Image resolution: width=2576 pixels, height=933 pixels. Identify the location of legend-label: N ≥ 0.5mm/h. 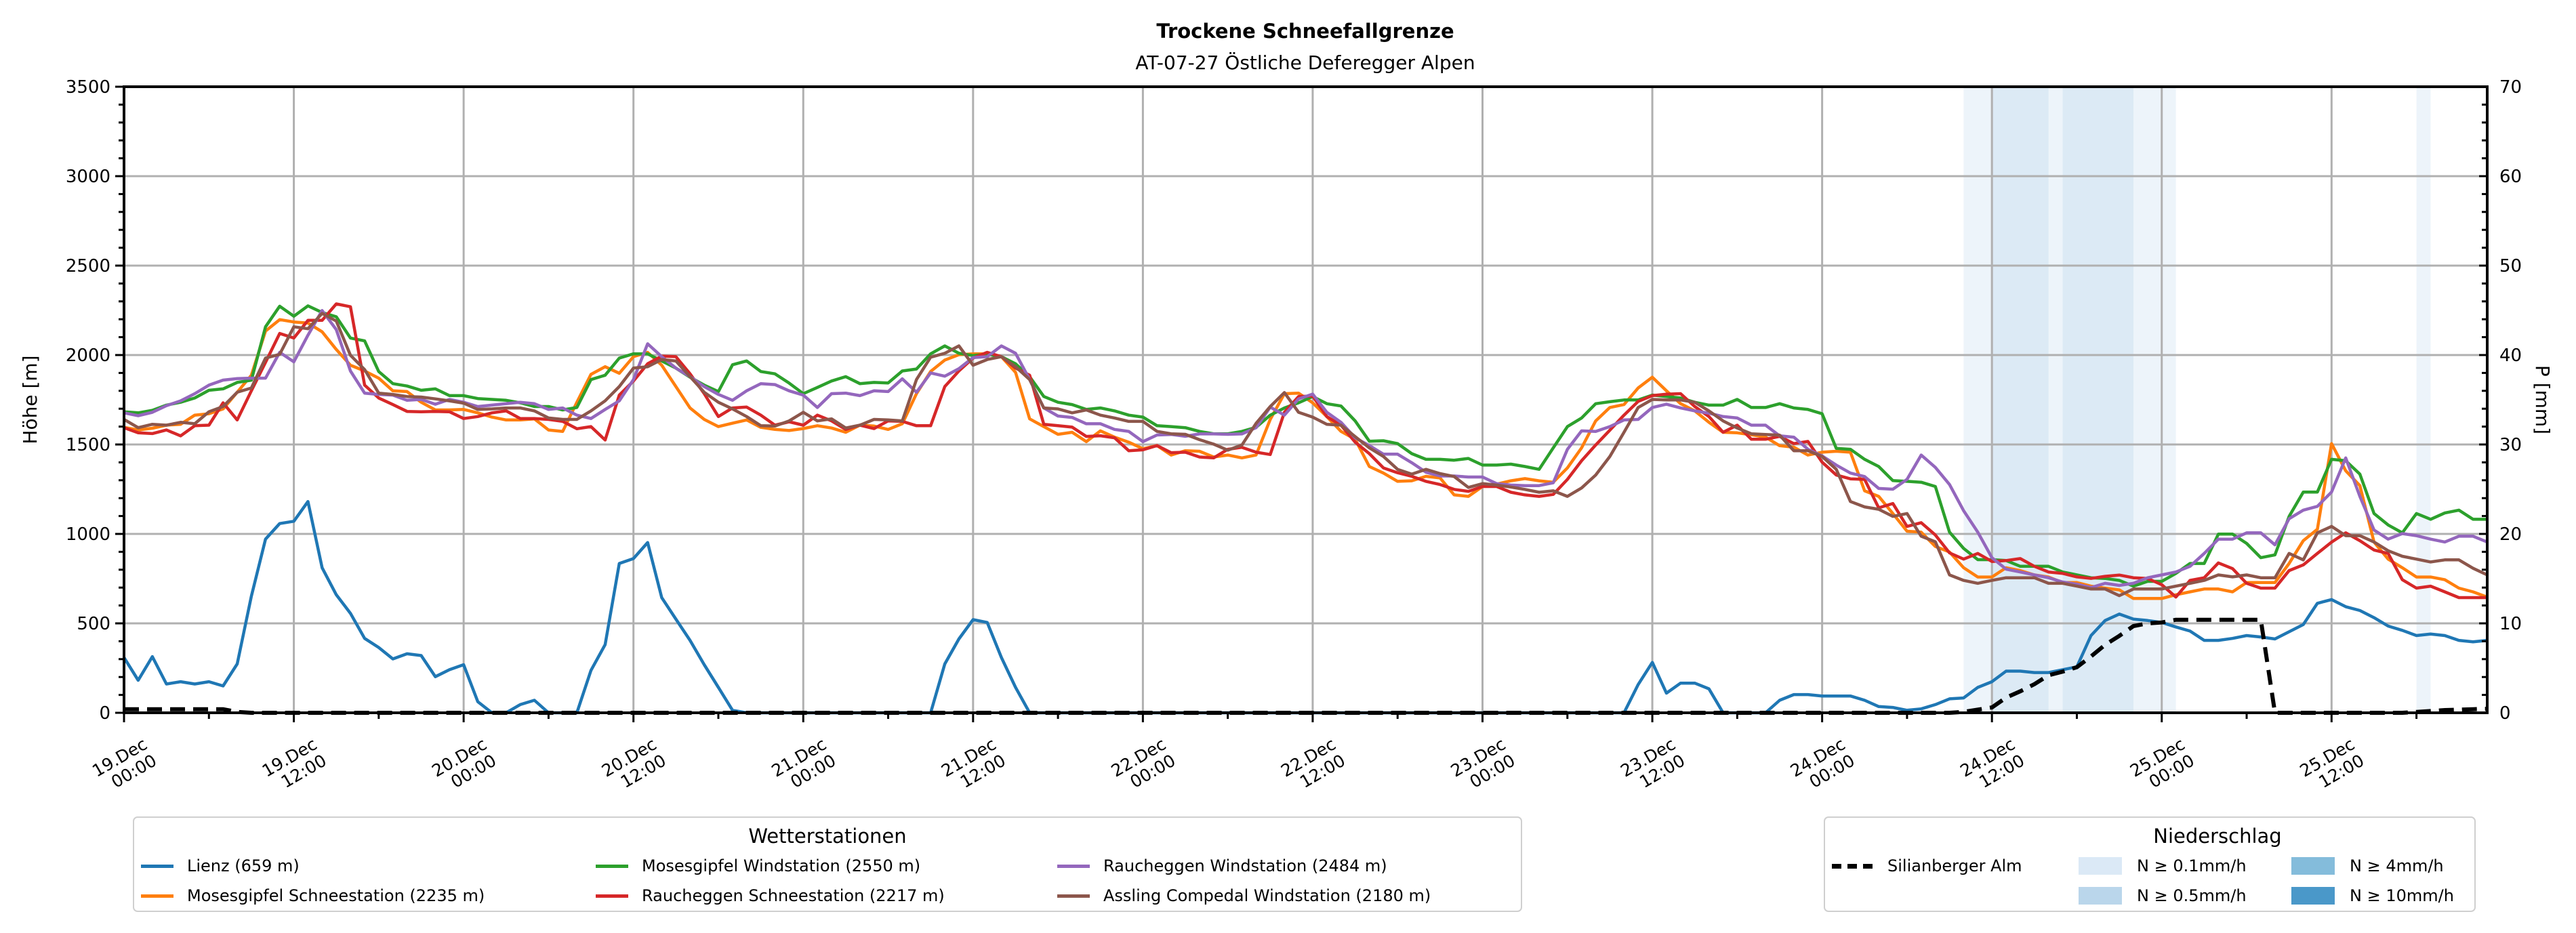
(2192, 895).